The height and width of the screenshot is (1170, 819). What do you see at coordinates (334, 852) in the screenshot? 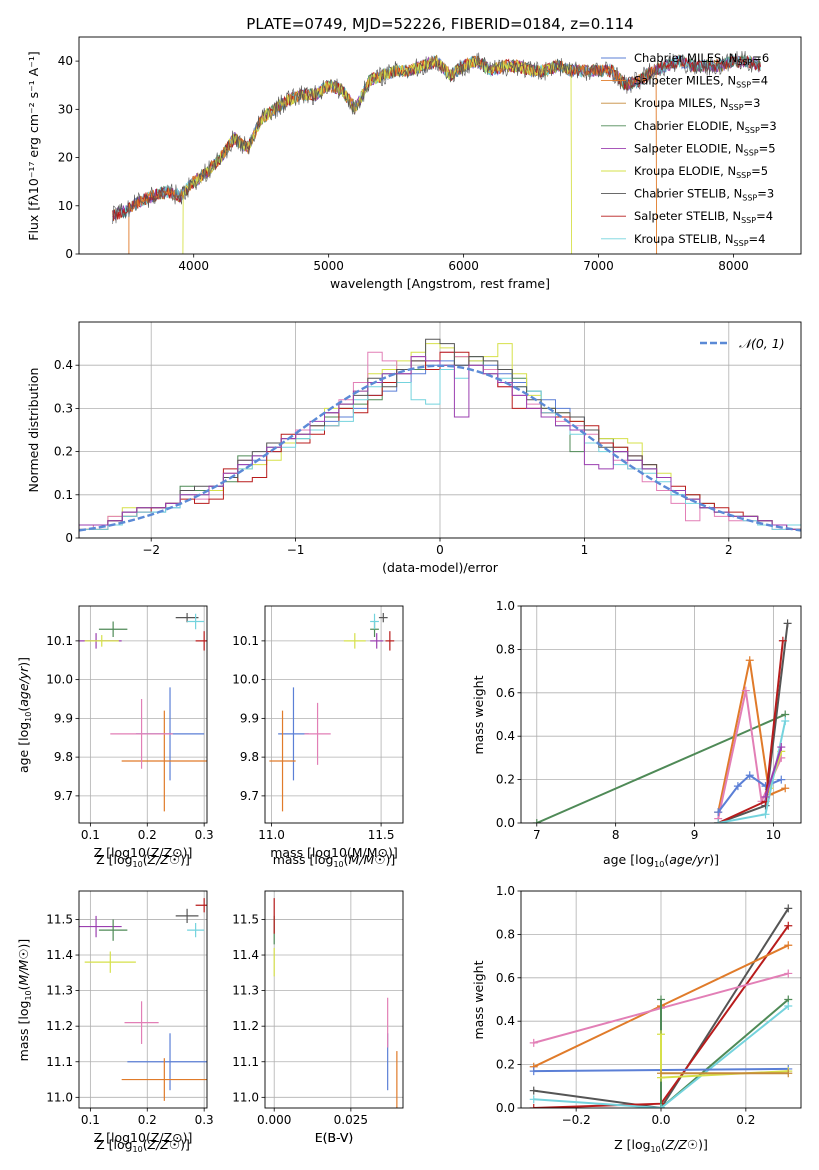
I see `x-axis-label: mass [log10(M/M⊙)]` at bounding box center [334, 852].